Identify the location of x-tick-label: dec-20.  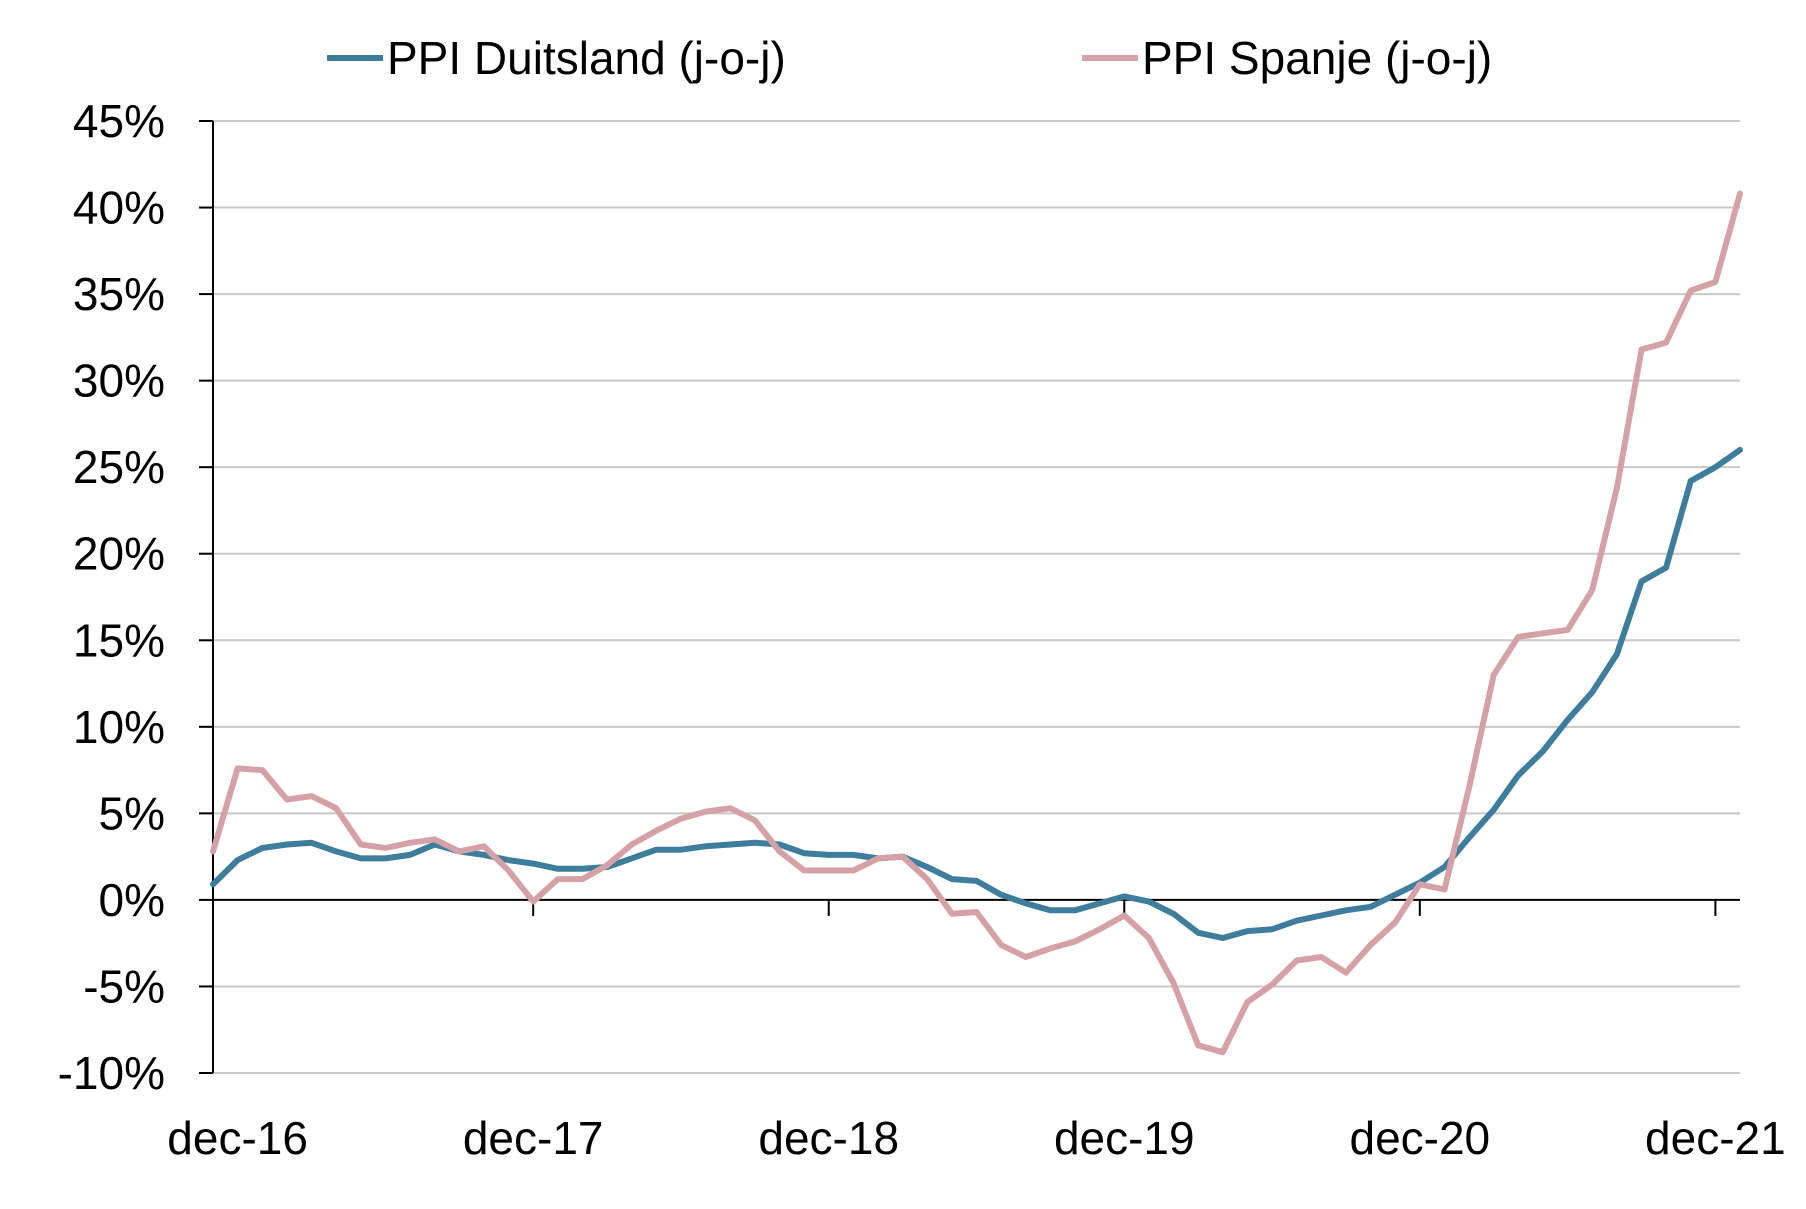
(1419, 1138).